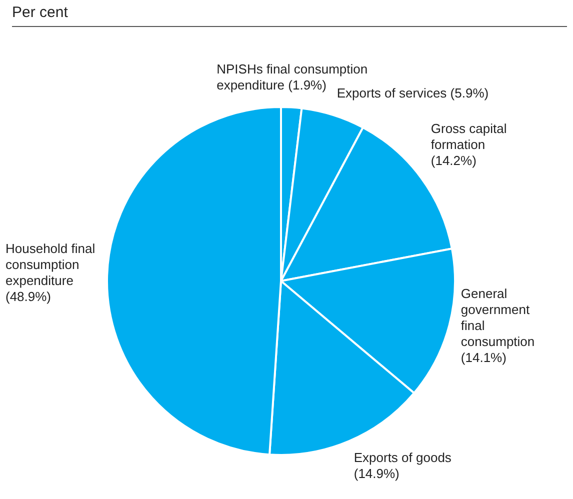  What do you see at coordinates (403, 458) in the screenshot?
I see `slice-label: Exports of goods` at bounding box center [403, 458].